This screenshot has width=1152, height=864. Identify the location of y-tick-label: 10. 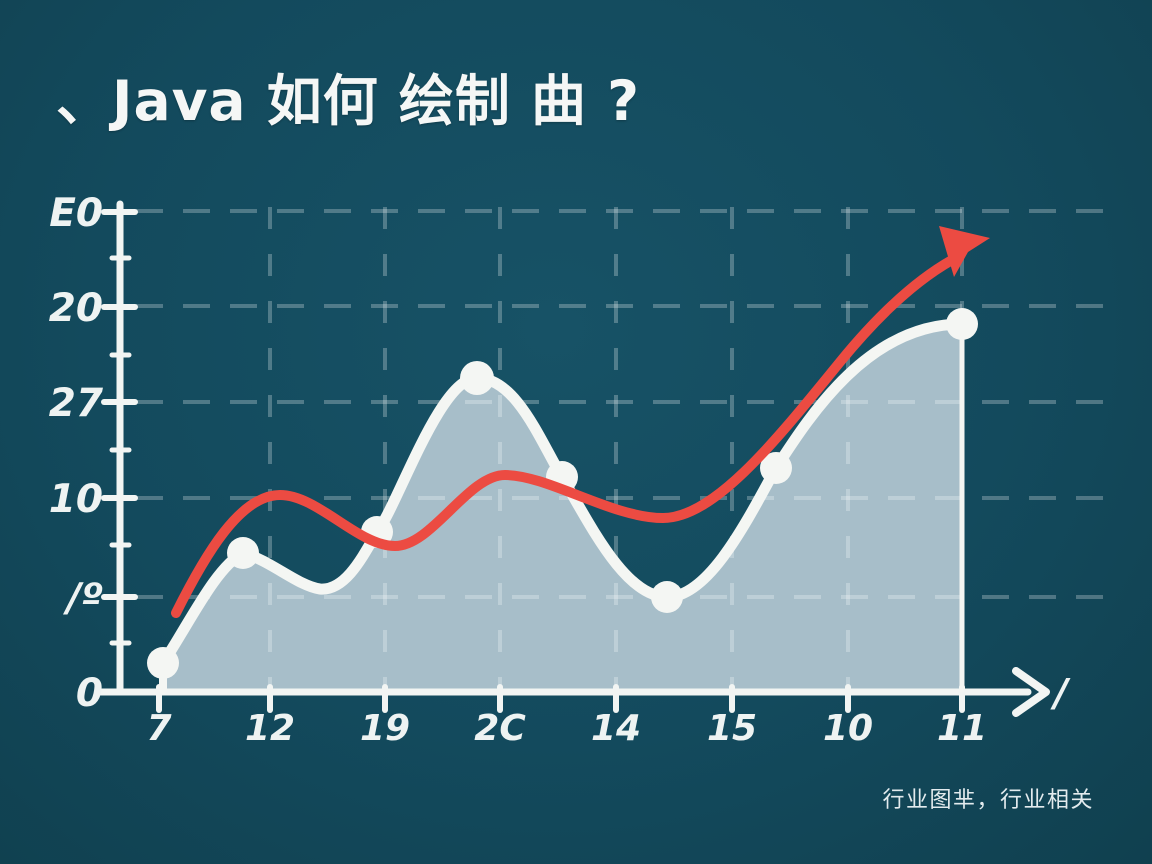
(76, 499).